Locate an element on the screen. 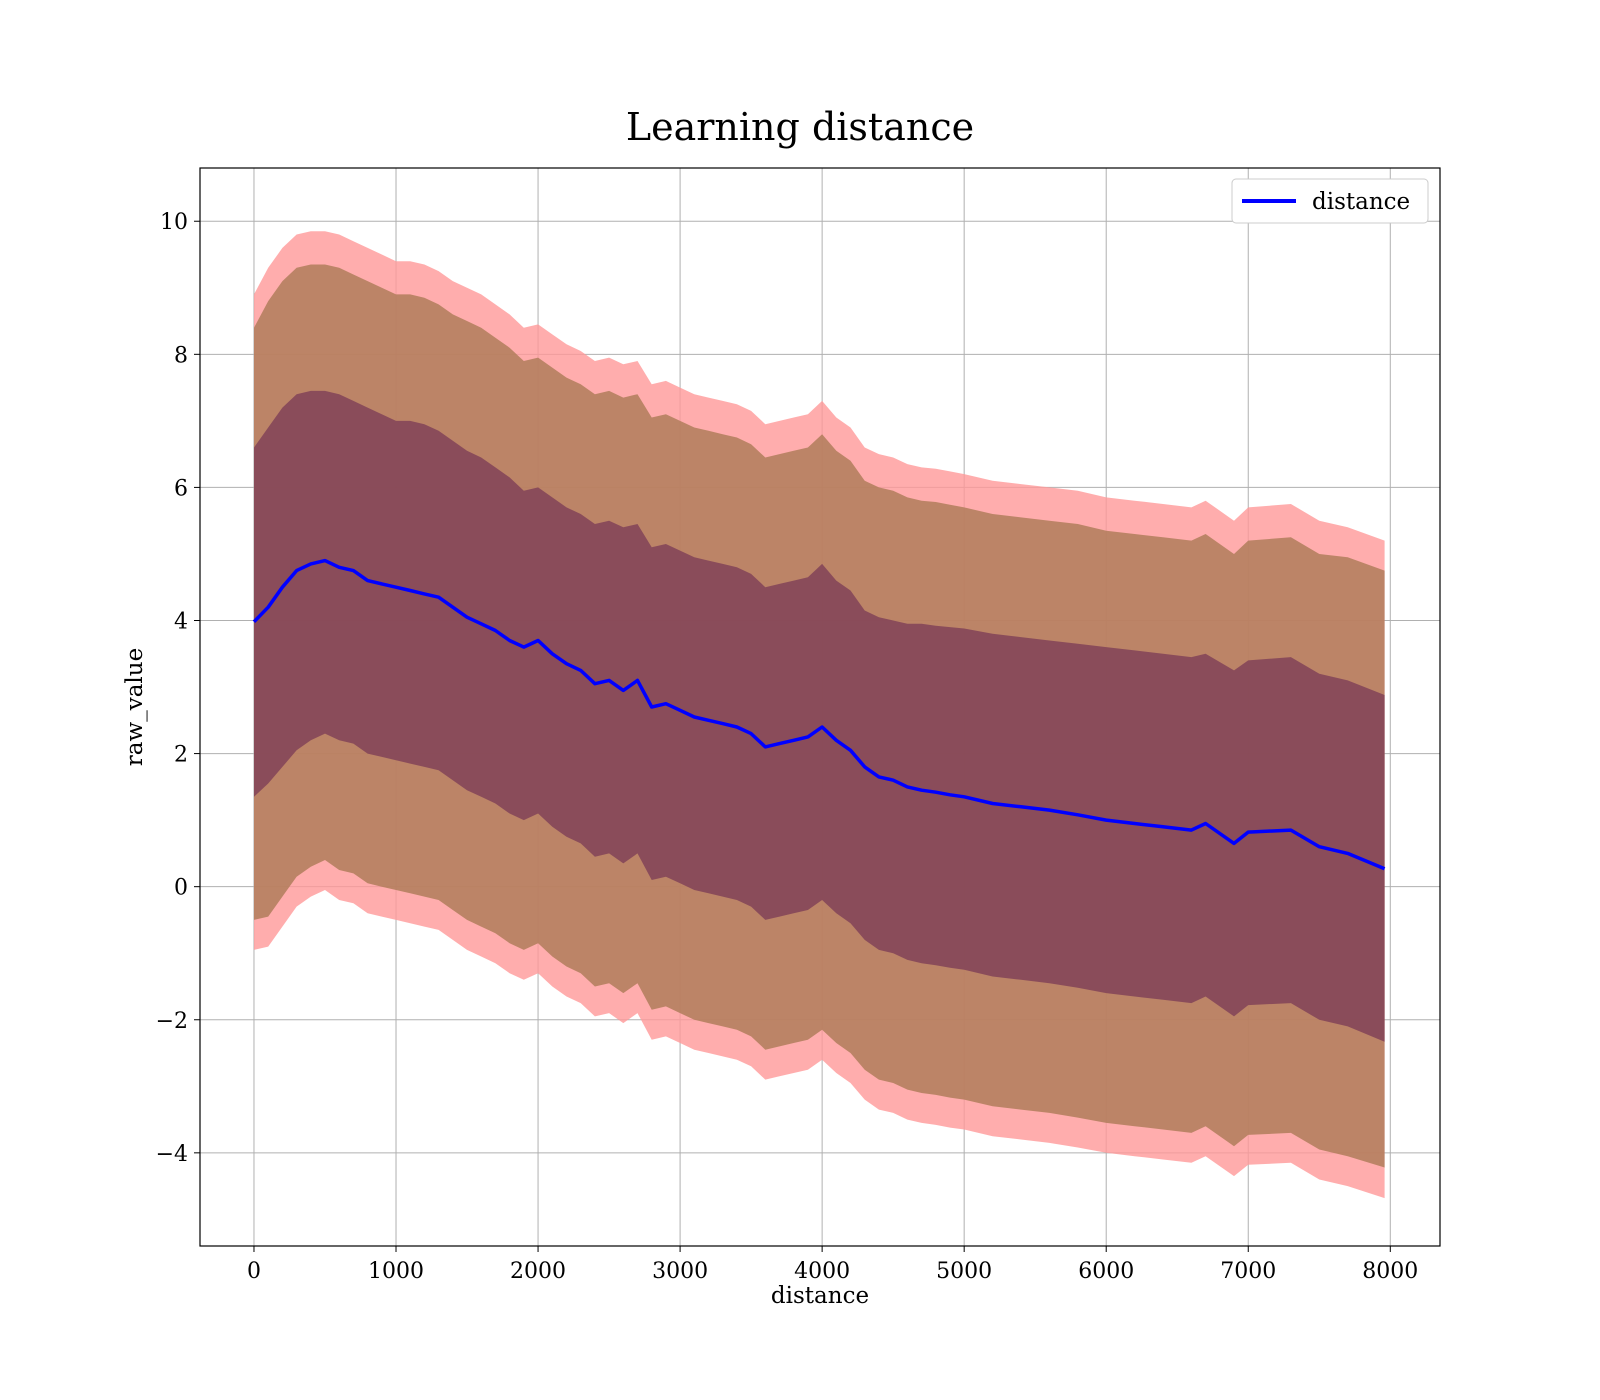 The image size is (1600, 1400). legend-box is located at coordinates (1330, 201).